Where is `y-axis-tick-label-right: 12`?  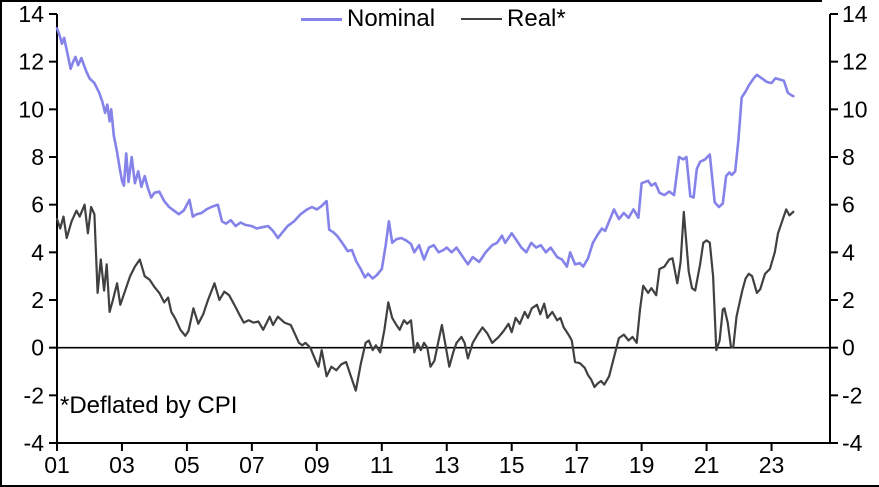
y-axis-tick-label-right: 12 is located at coordinates (855, 62).